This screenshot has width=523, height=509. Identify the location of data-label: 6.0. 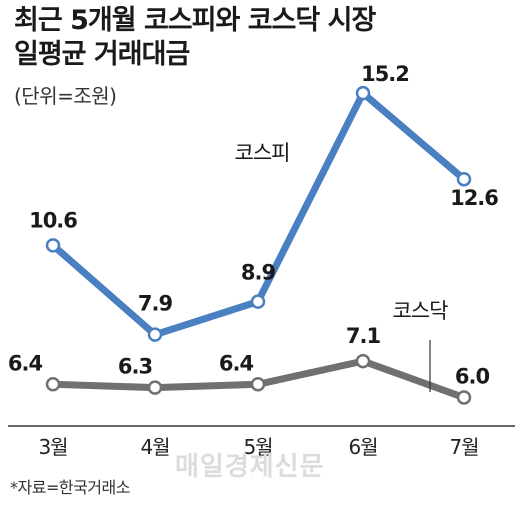
(472, 377).